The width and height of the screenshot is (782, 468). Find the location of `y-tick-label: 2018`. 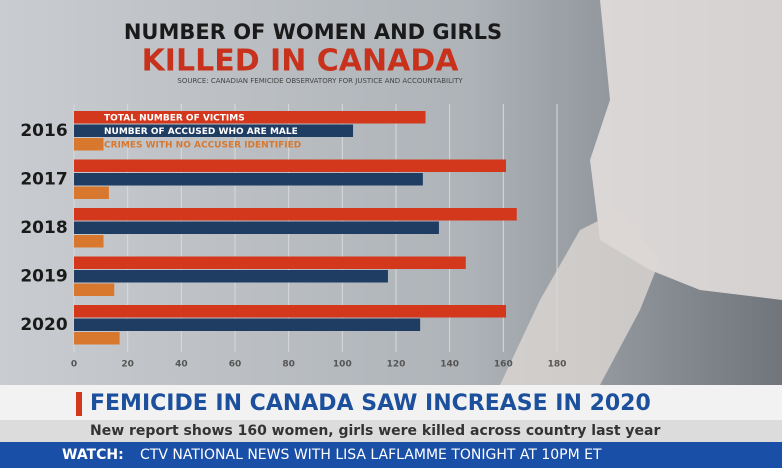

y-tick-label: 2018 is located at coordinates (43, 228).